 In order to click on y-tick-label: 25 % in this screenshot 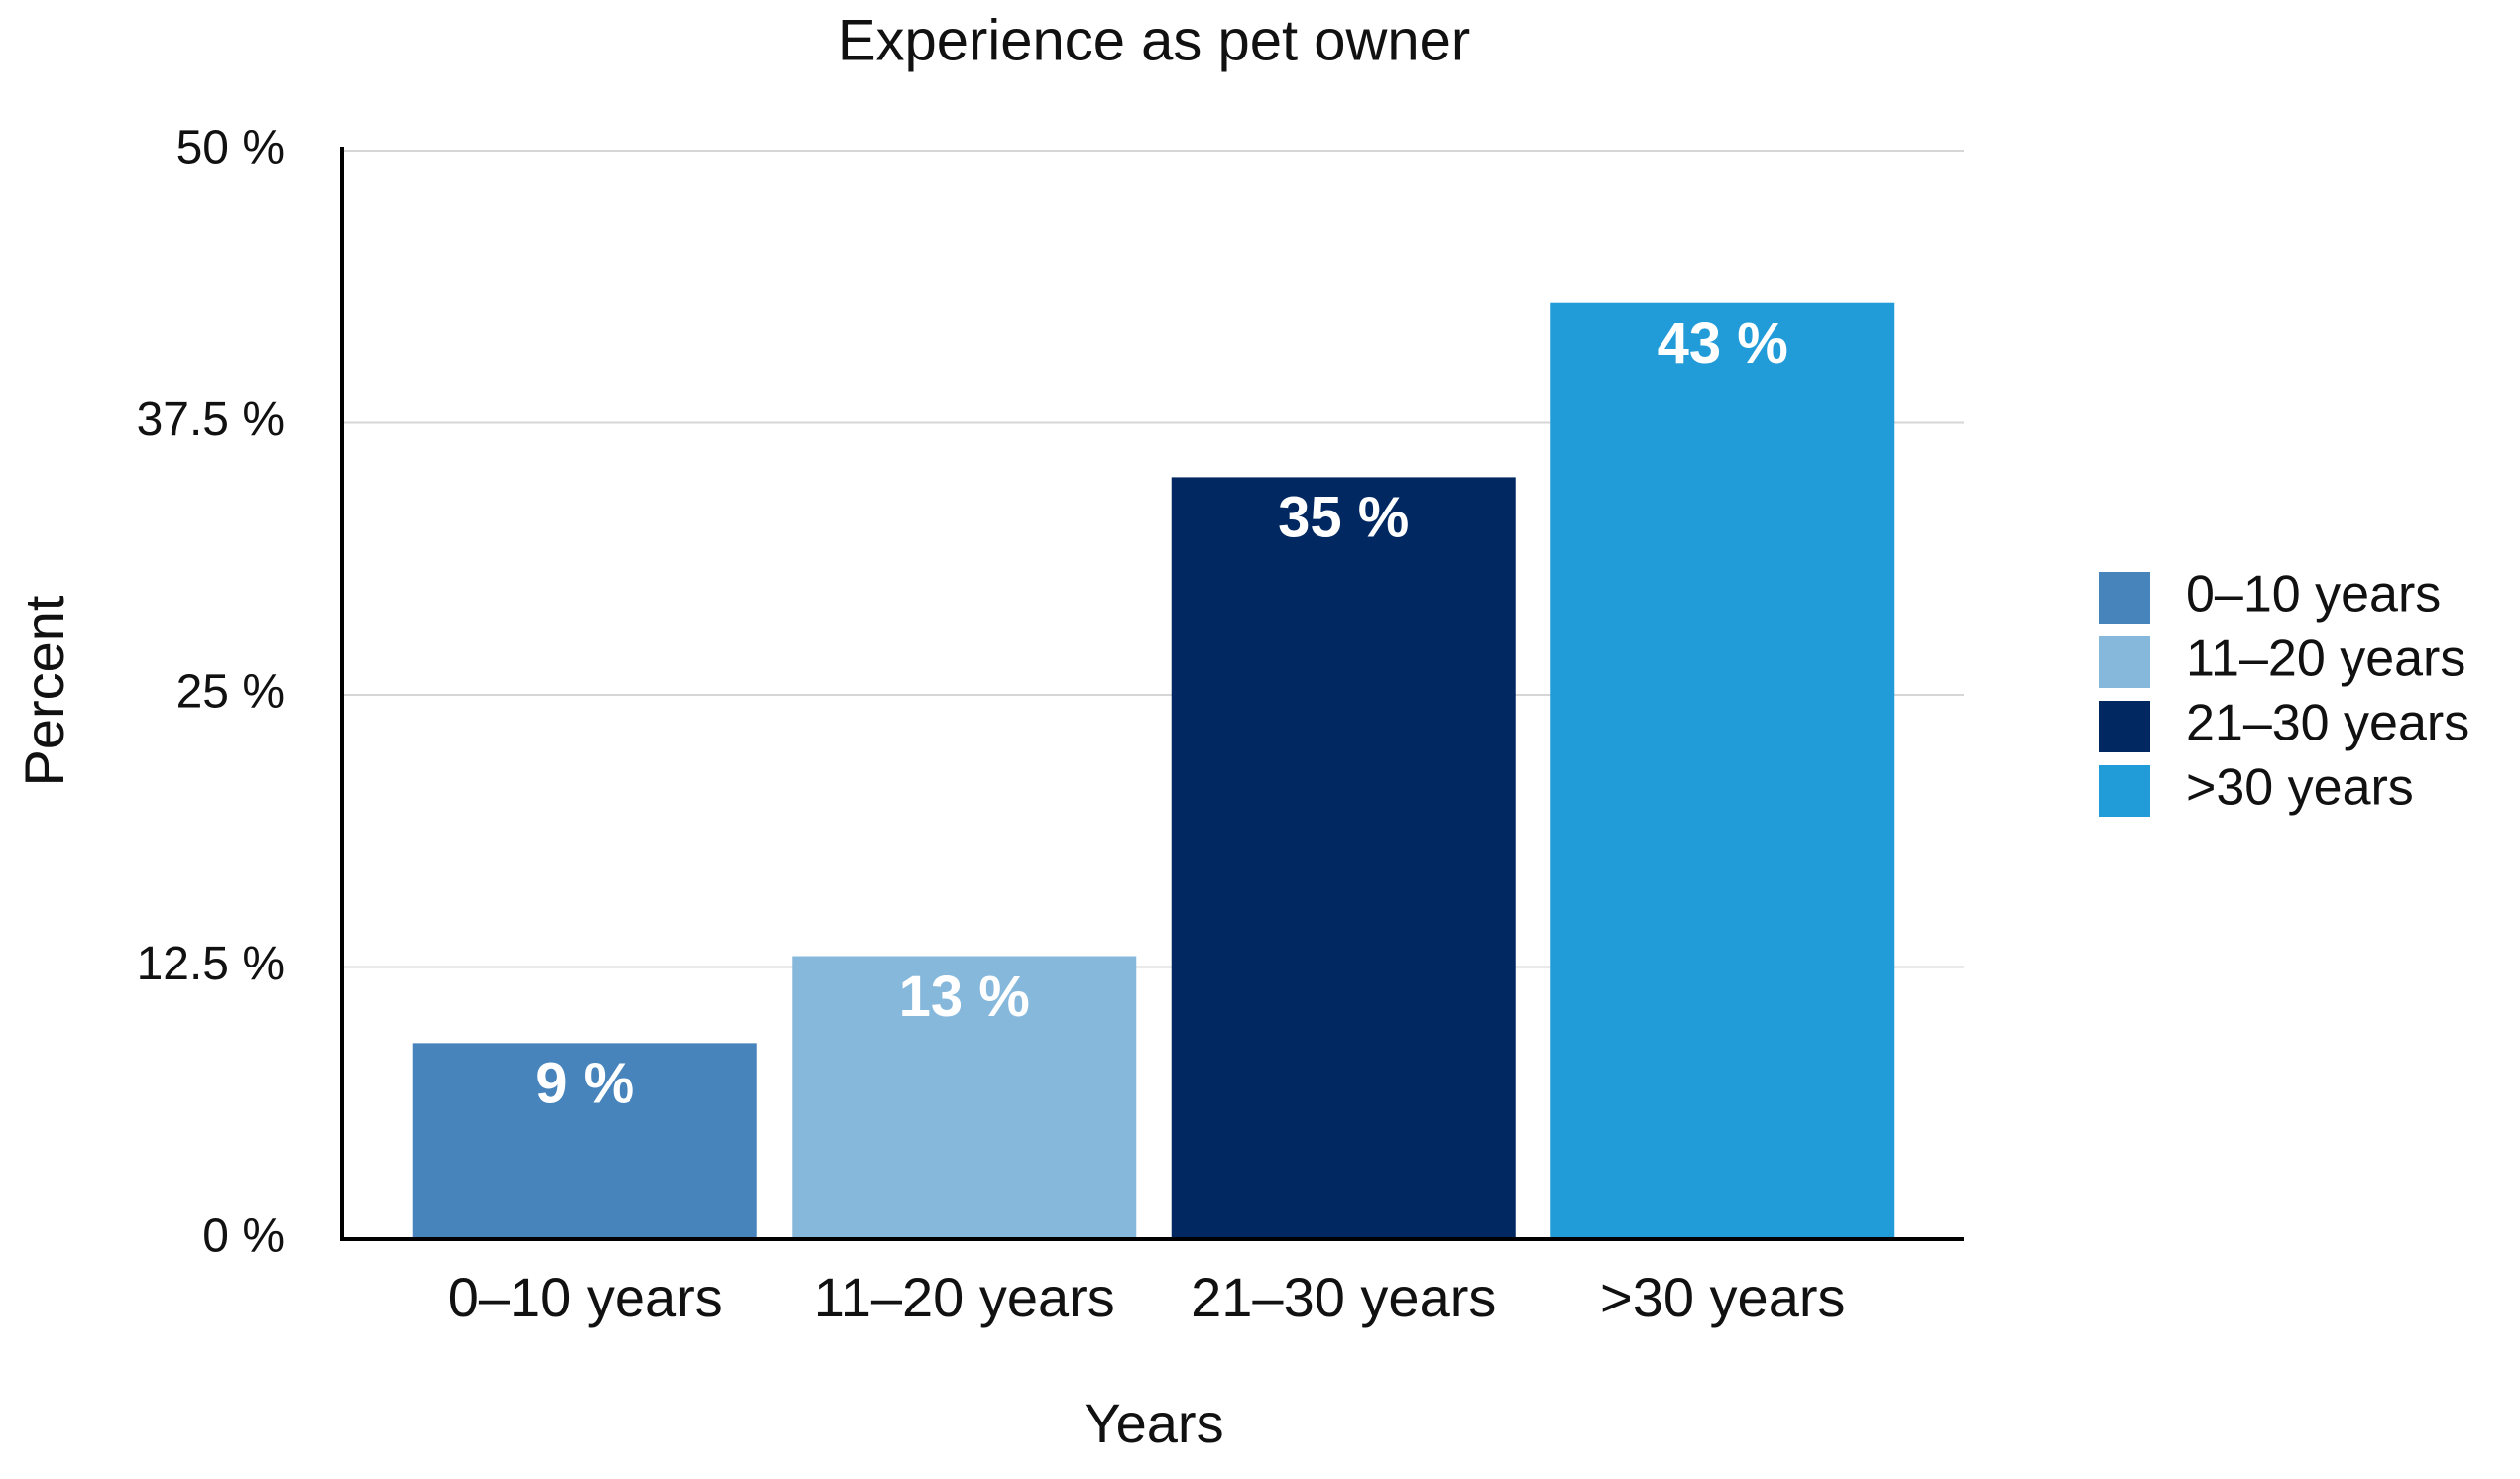, I will do `click(230, 692)`.